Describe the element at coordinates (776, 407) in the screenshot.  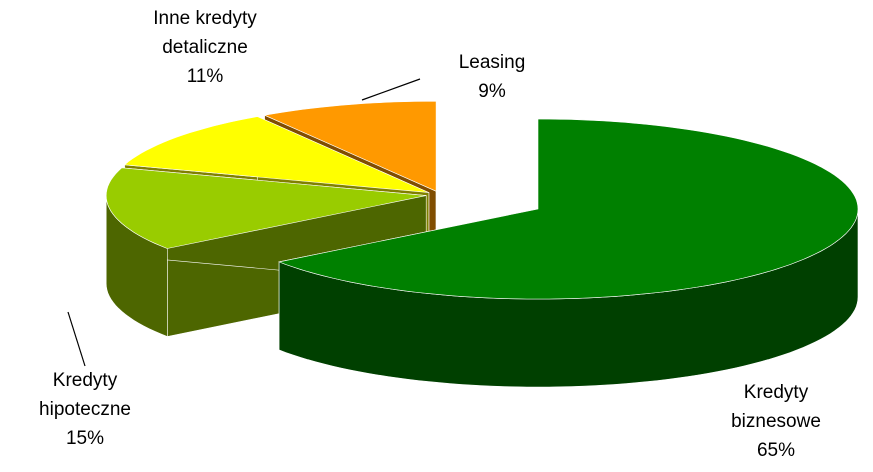
I see `category-label: Kredyty biznesowe` at that location.